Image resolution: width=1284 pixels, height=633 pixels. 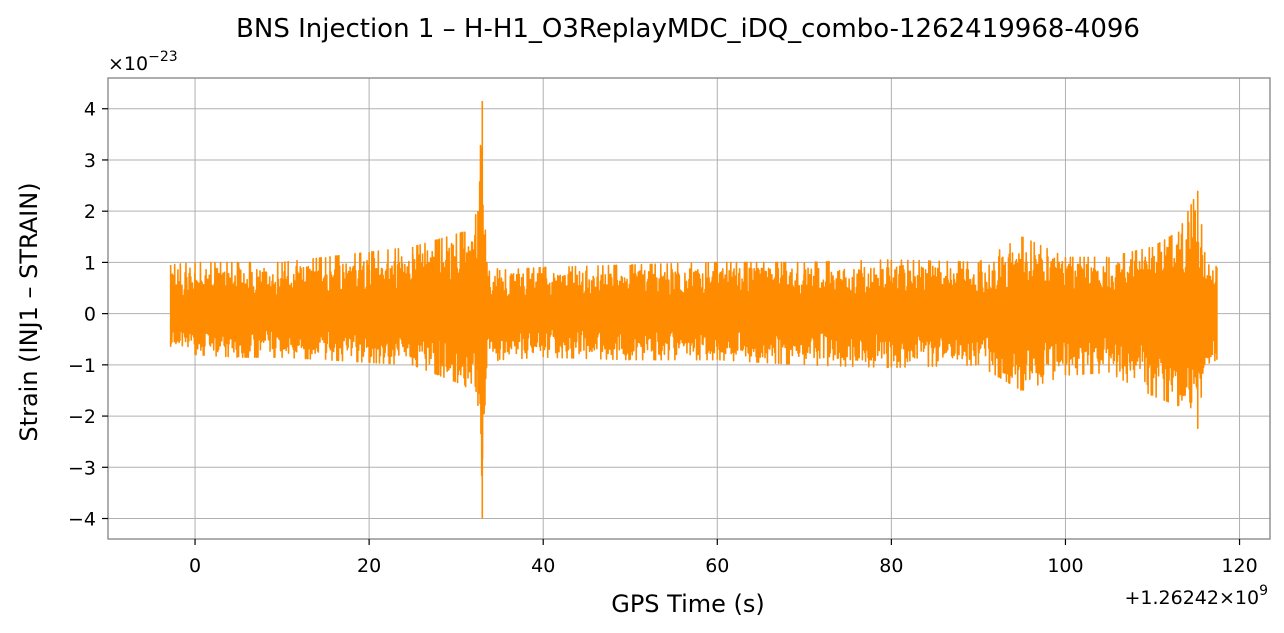 I want to click on x-tick-label: 80, so click(x=891, y=566).